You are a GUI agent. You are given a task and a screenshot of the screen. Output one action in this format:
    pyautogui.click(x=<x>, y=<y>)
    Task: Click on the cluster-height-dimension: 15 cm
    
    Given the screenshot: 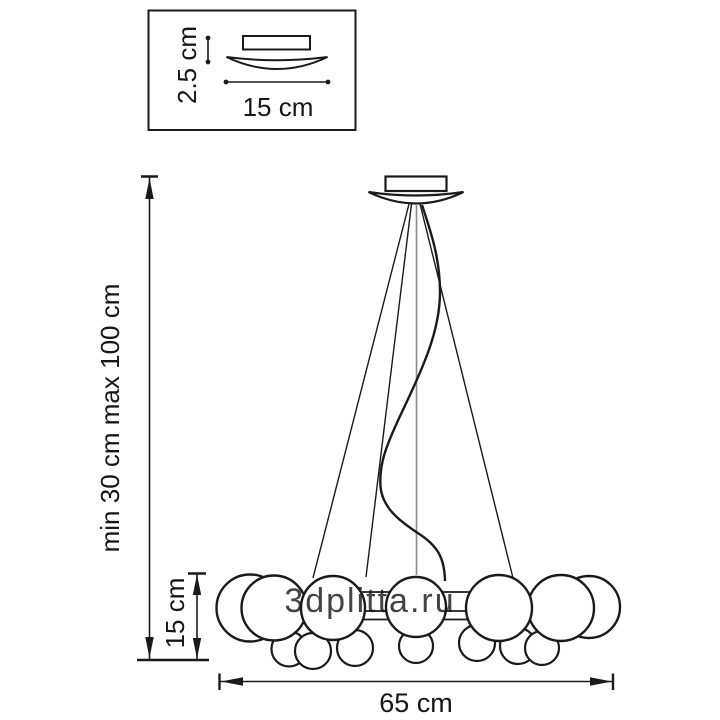 What is the action you would take?
    pyautogui.click(x=183, y=615)
    